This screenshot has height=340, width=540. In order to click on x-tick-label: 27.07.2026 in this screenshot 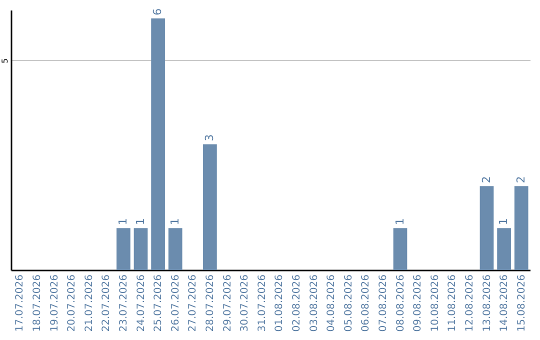, I will do `click(193, 303)`.